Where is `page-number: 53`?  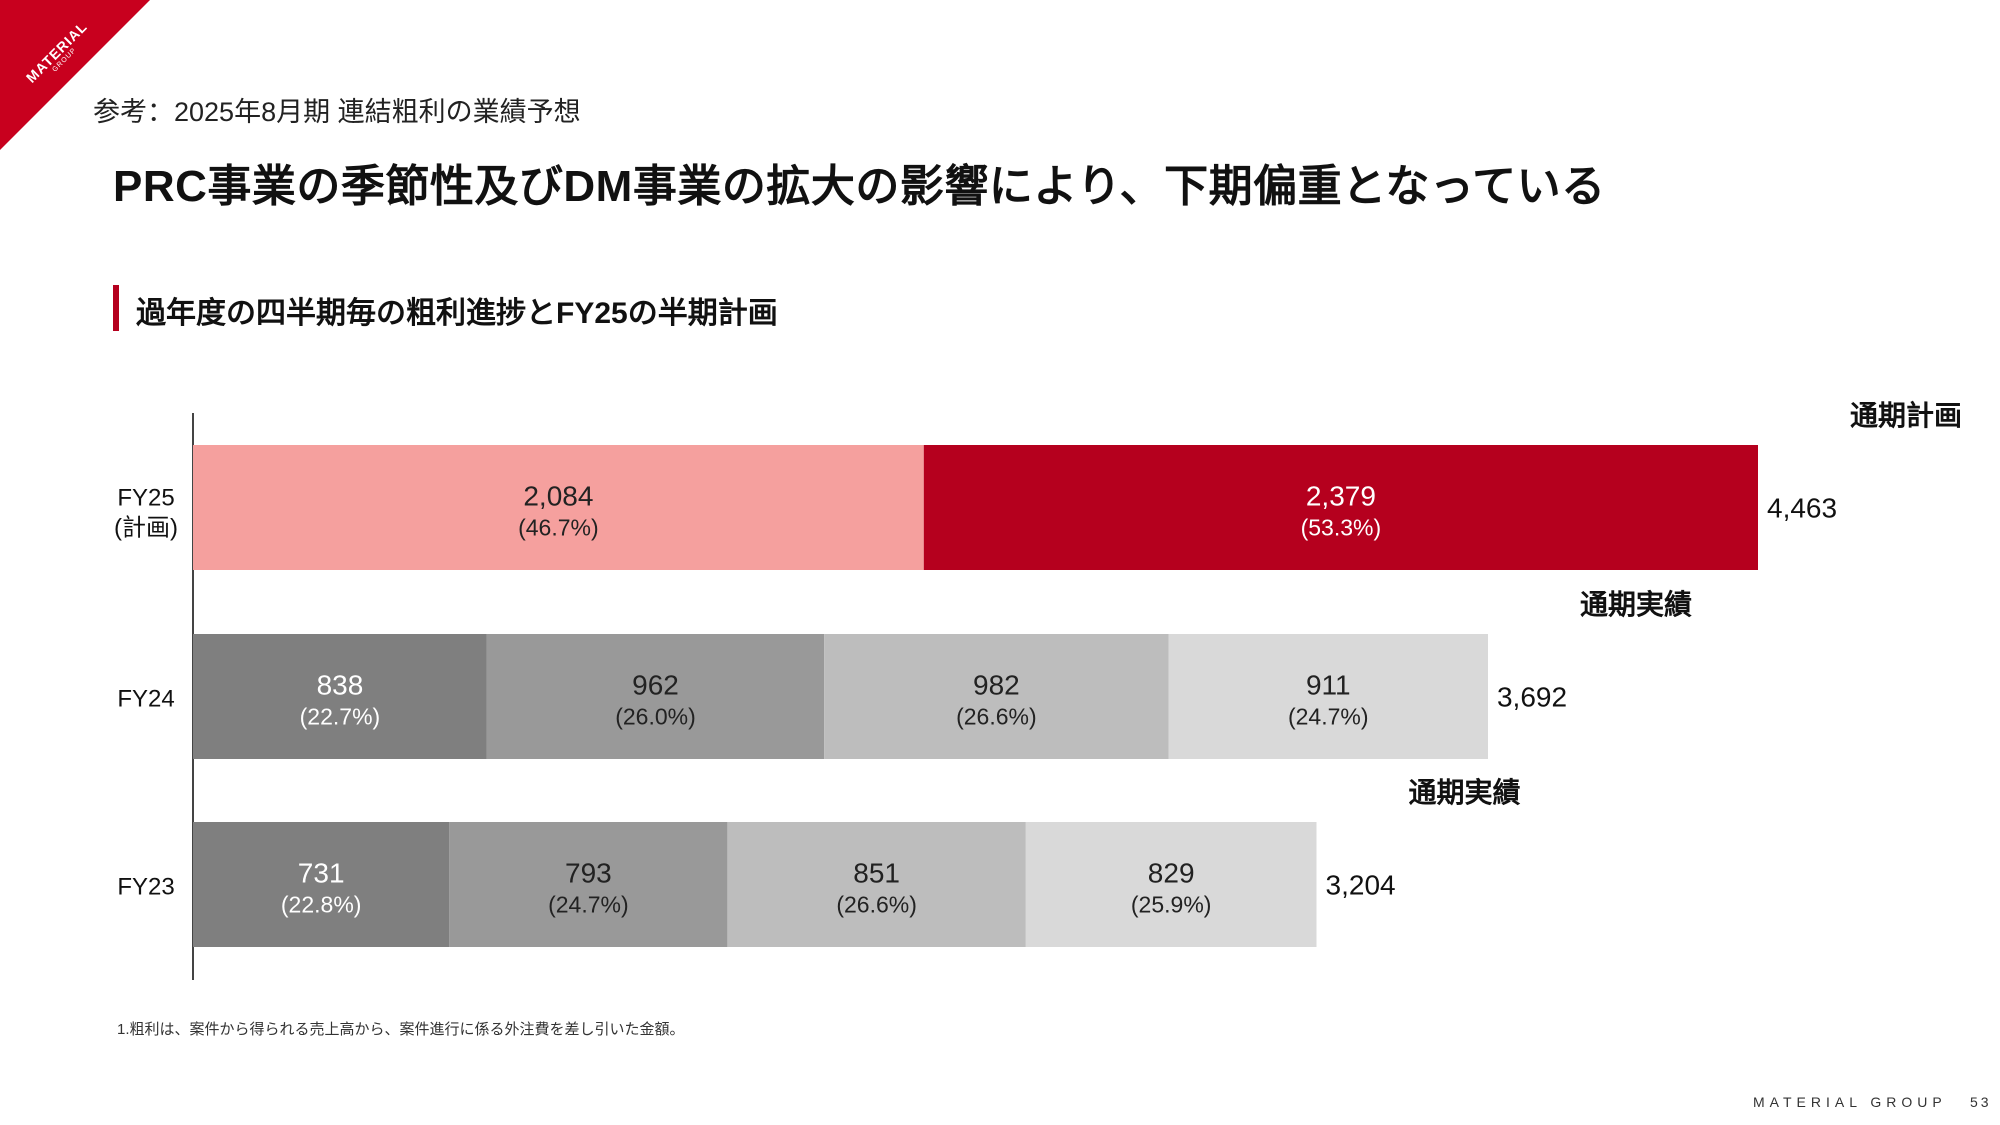 page-number: 53 is located at coordinates (1981, 1102).